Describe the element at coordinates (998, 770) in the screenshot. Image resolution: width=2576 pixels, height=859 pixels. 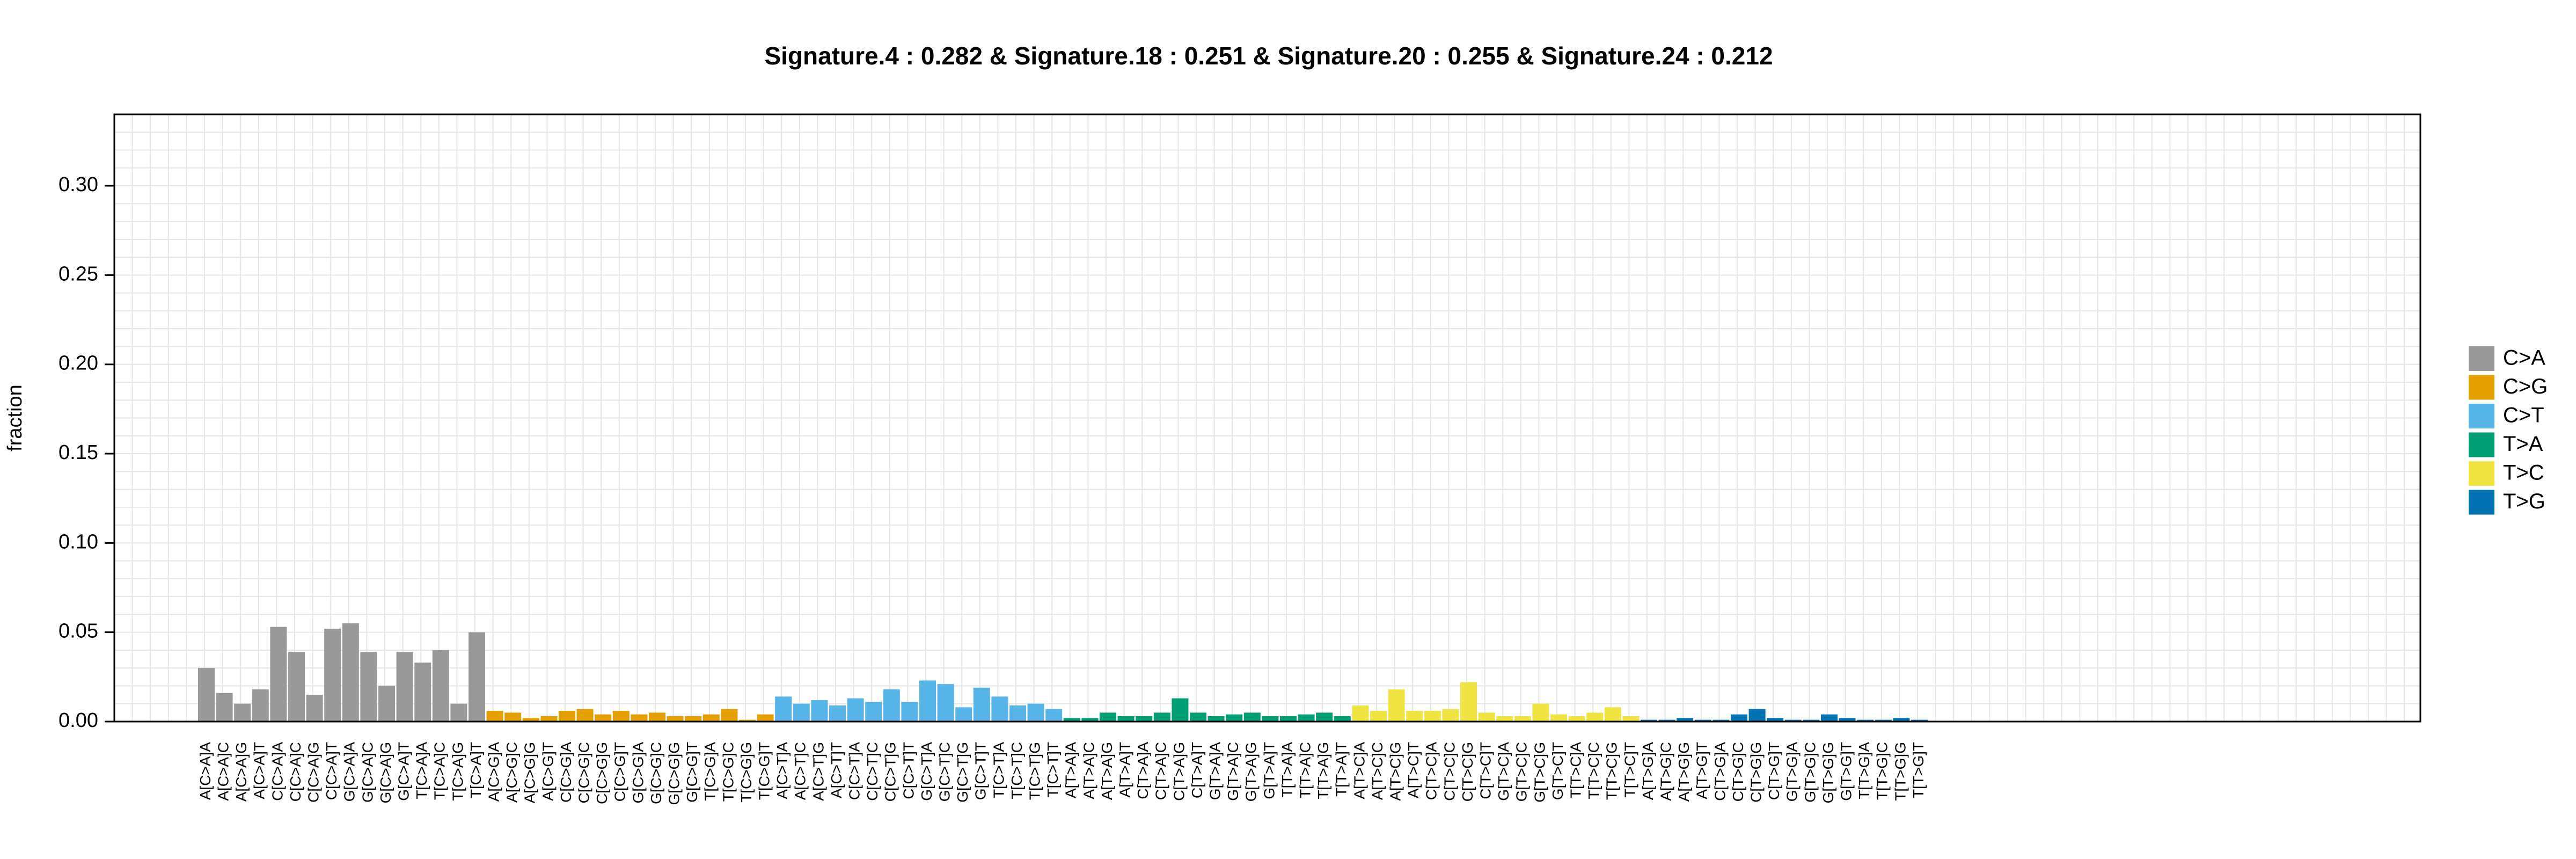
I see `x-tick-label: T[C>T]A` at that location.